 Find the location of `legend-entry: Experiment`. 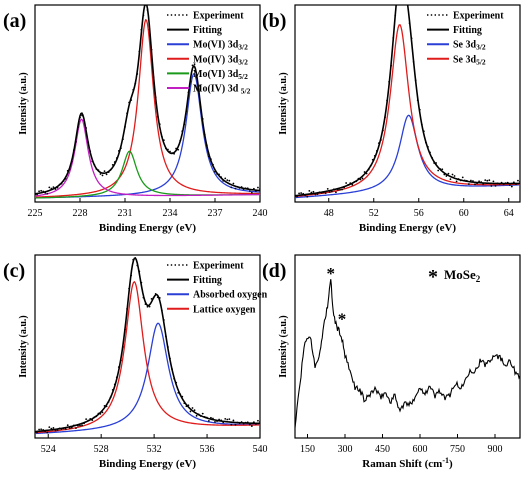

legend-entry: Experiment is located at coordinates (218, 16).